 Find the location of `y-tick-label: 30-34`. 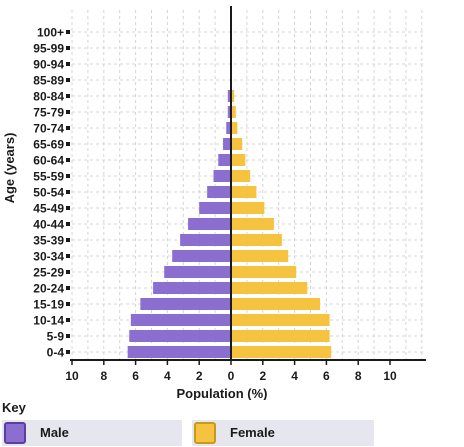

y-tick-label: 30-34 is located at coordinates (48, 257).